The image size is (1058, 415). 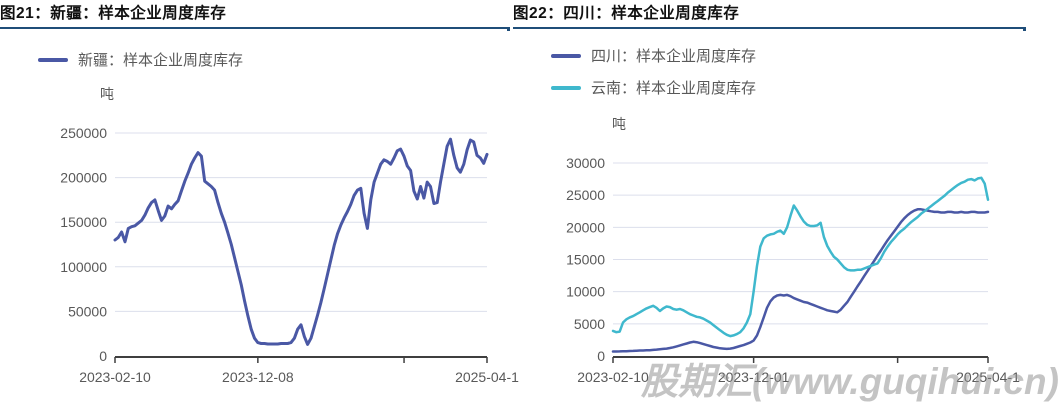 I want to click on y-tick-label: 200000, so click(x=83, y=178).